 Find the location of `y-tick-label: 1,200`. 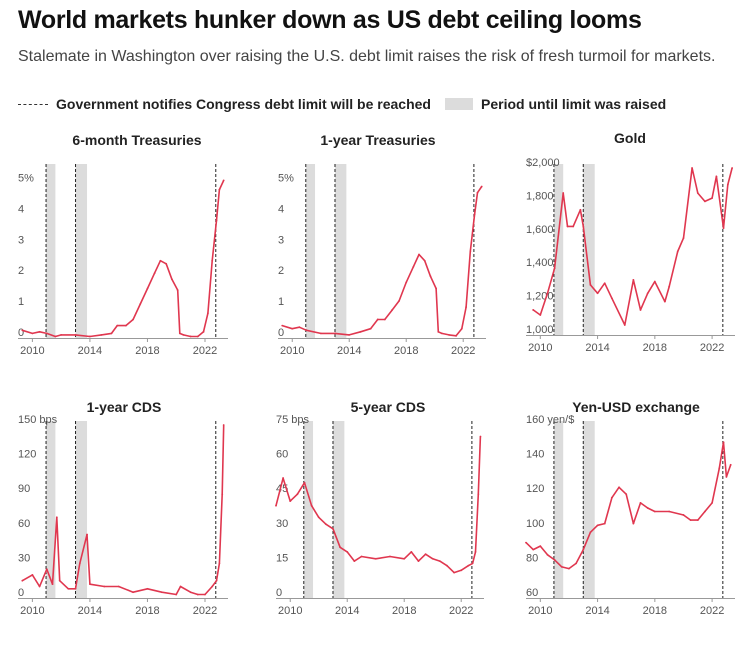

y-tick-label: 1,200 is located at coordinates (540, 297).